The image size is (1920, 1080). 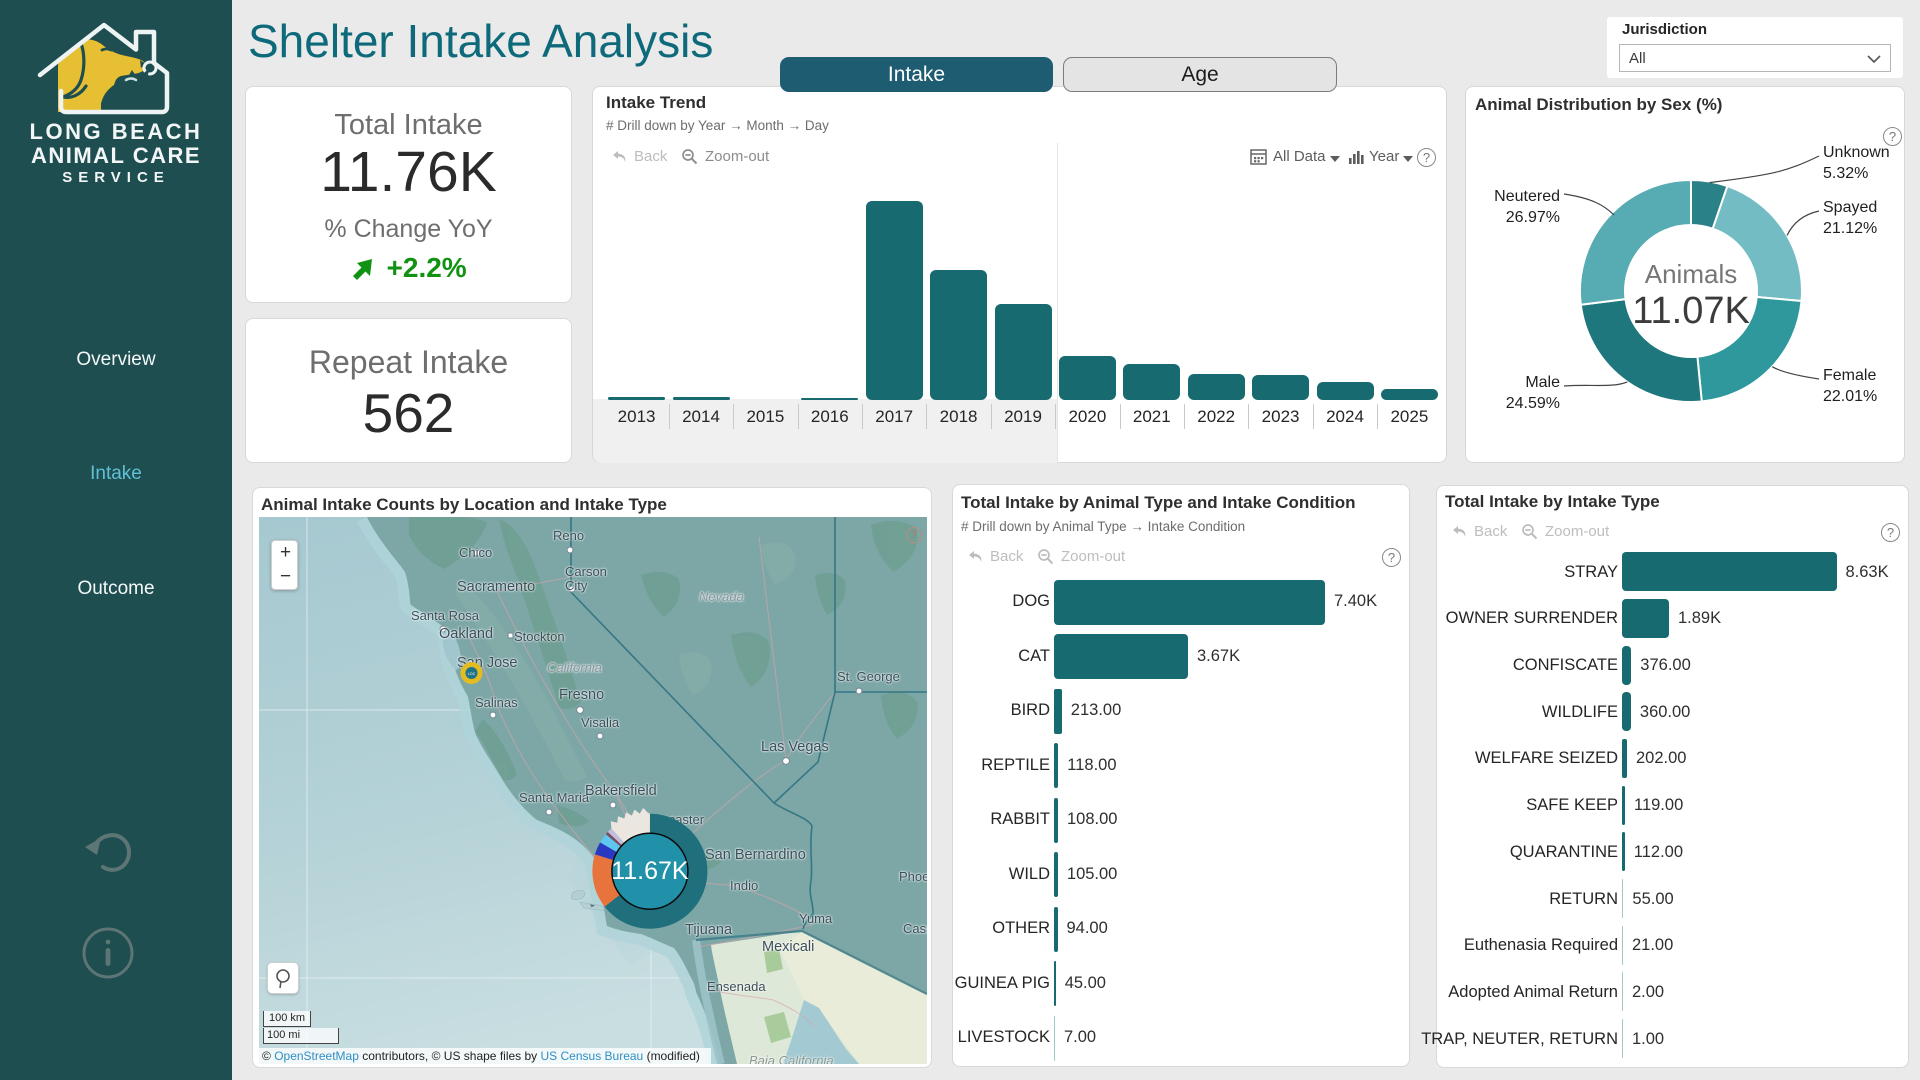 What do you see at coordinates (650, 871) in the screenshot?
I see `svg-text: 11.67K` at bounding box center [650, 871].